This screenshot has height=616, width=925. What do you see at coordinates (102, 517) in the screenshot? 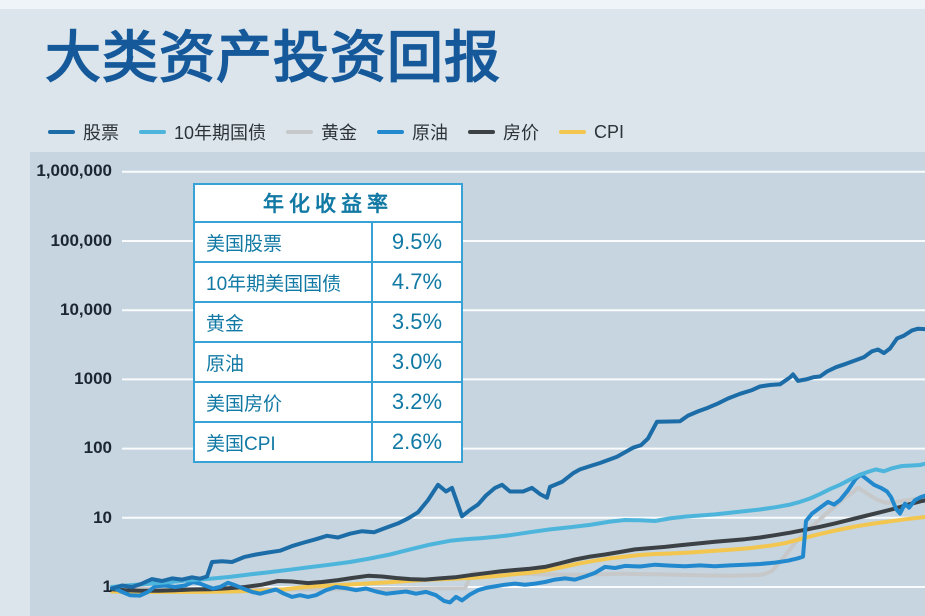
I see `y-axis-tick-10: 10` at bounding box center [102, 517].